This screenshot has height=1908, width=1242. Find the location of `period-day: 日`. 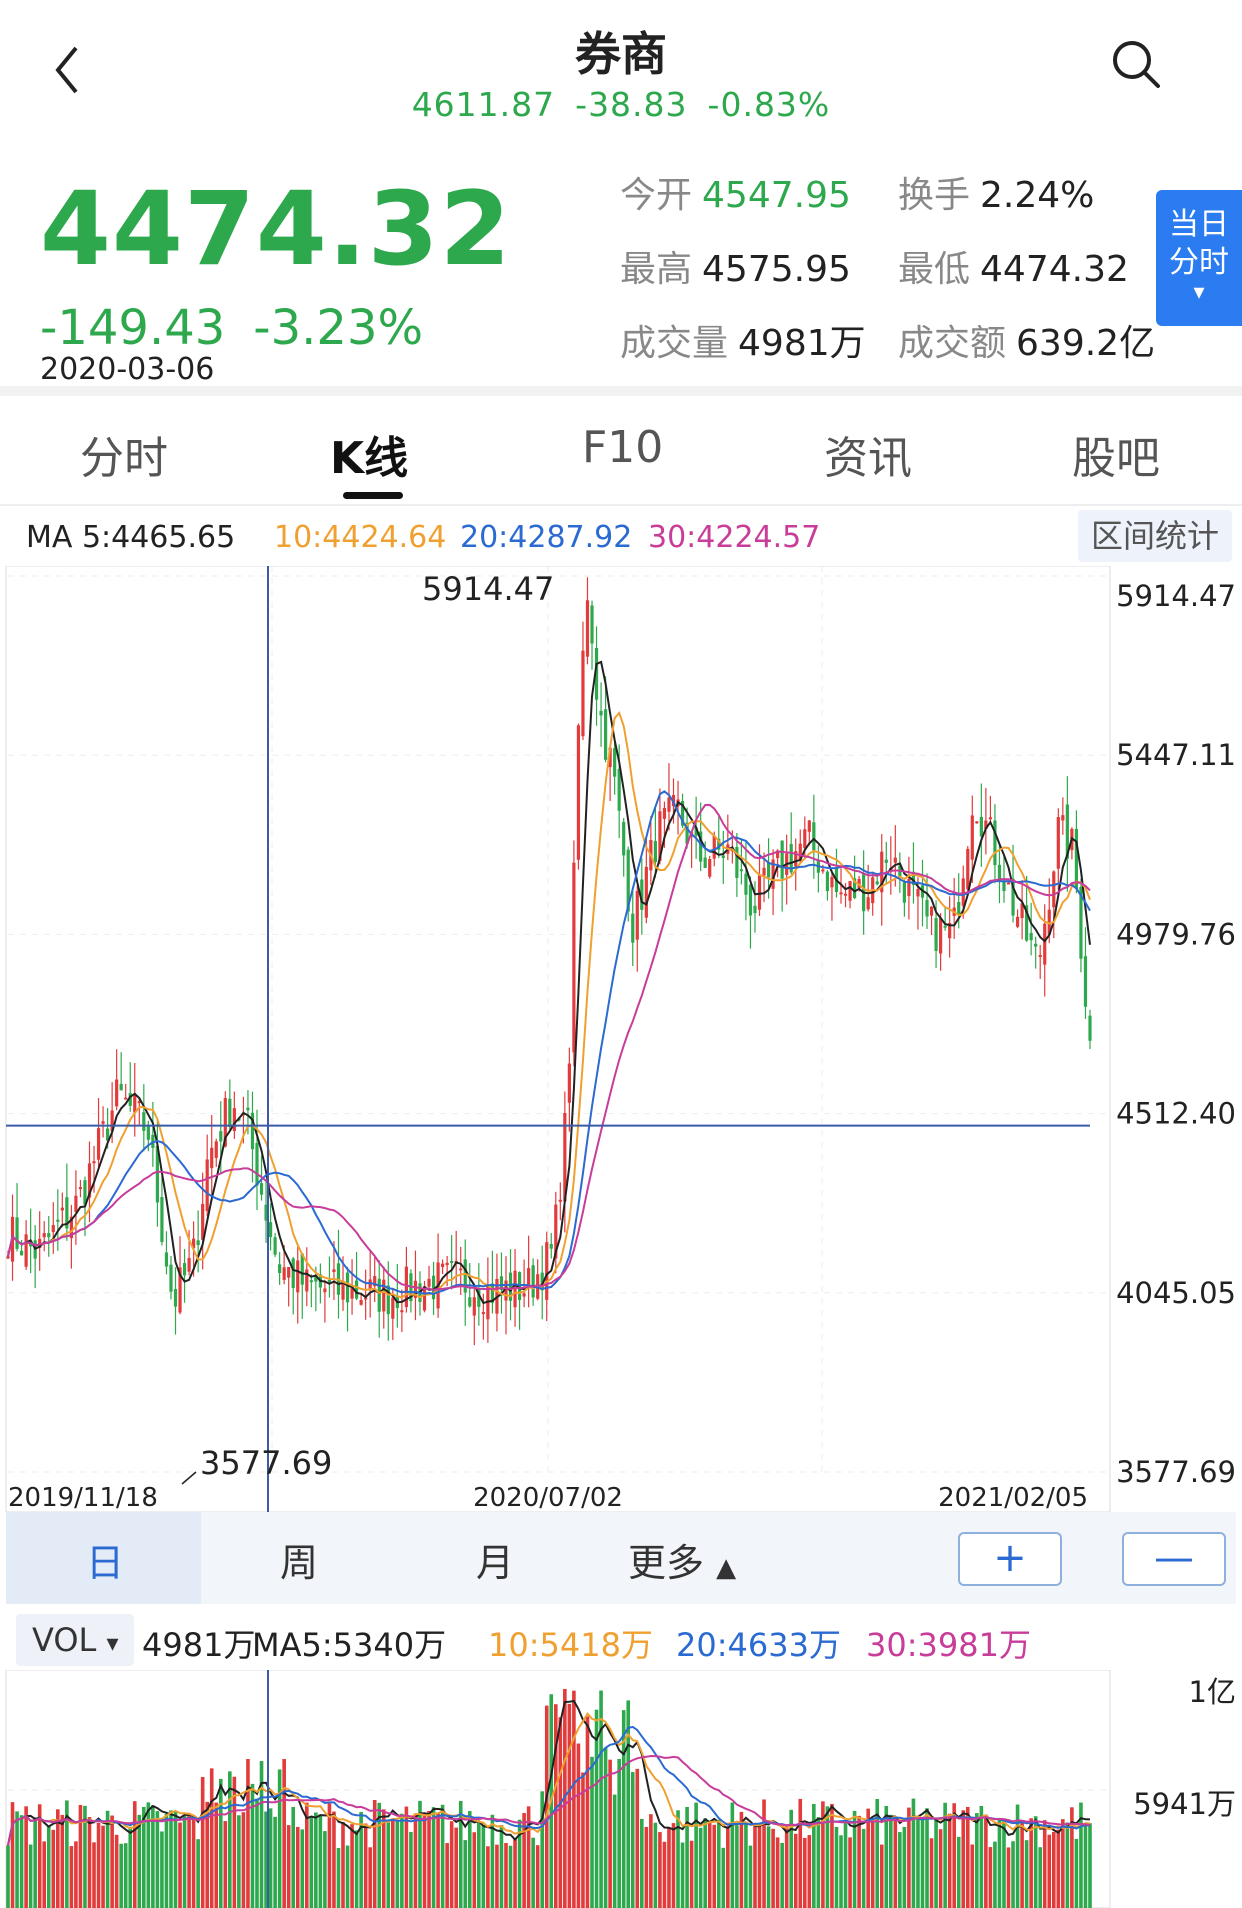

period-day: 日 is located at coordinates (105, 1563).